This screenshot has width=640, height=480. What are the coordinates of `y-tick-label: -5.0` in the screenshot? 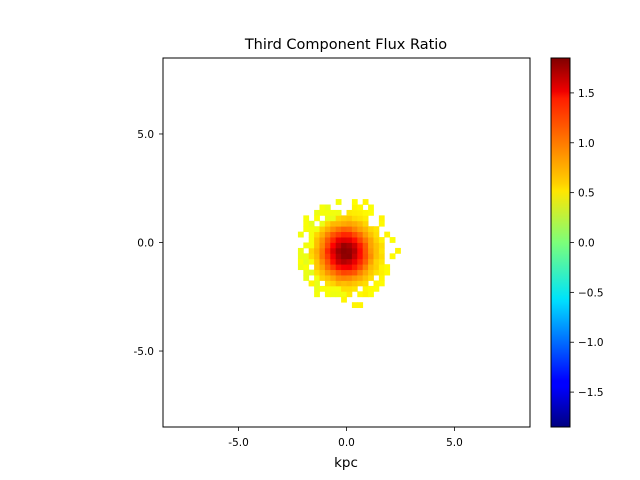 It's located at (144, 352).